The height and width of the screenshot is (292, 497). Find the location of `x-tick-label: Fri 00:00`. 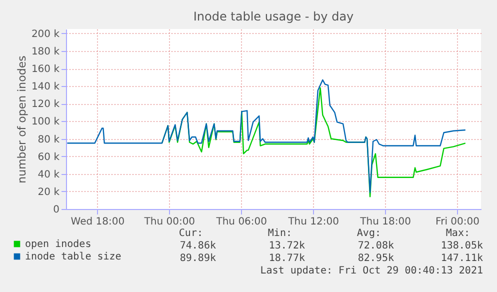

x-tick-label: Fri 00:00 is located at coordinates (458, 222).